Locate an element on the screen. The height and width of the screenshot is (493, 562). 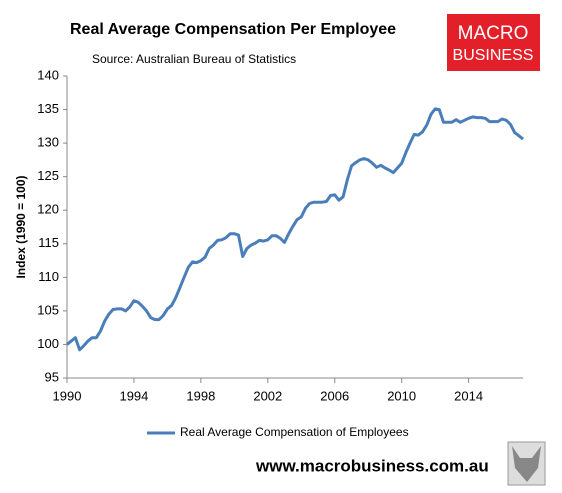
y-tick-label: 140 is located at coordinates (48, 74).